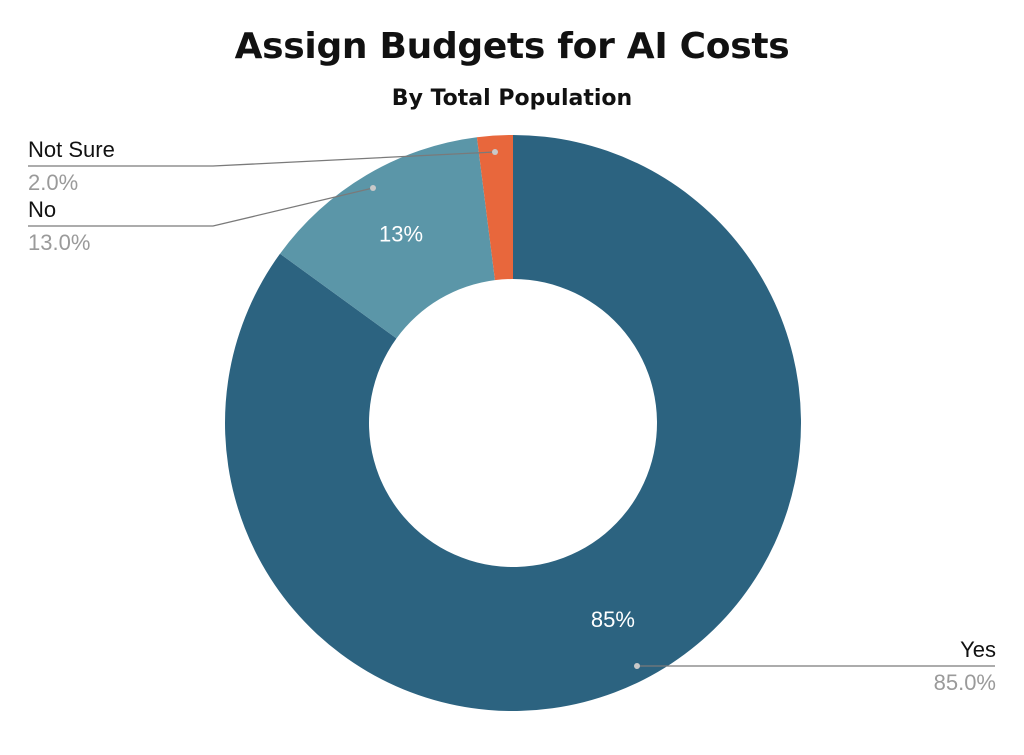  Describe the element at coordinates (59, 242) in the screenshot. I see `callout-value-no: 13.0%` at that location.